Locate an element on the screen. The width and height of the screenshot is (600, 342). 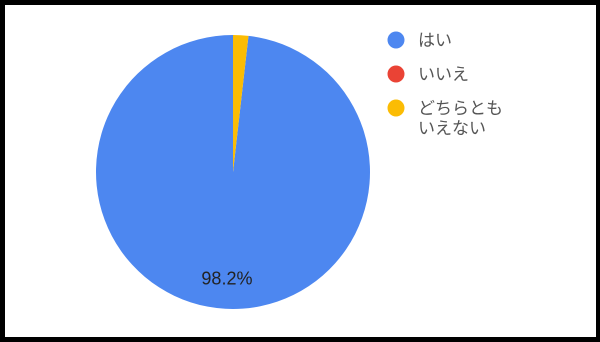
legend-label-3-line-1: どちらとも is located at coordinates (460, 109).